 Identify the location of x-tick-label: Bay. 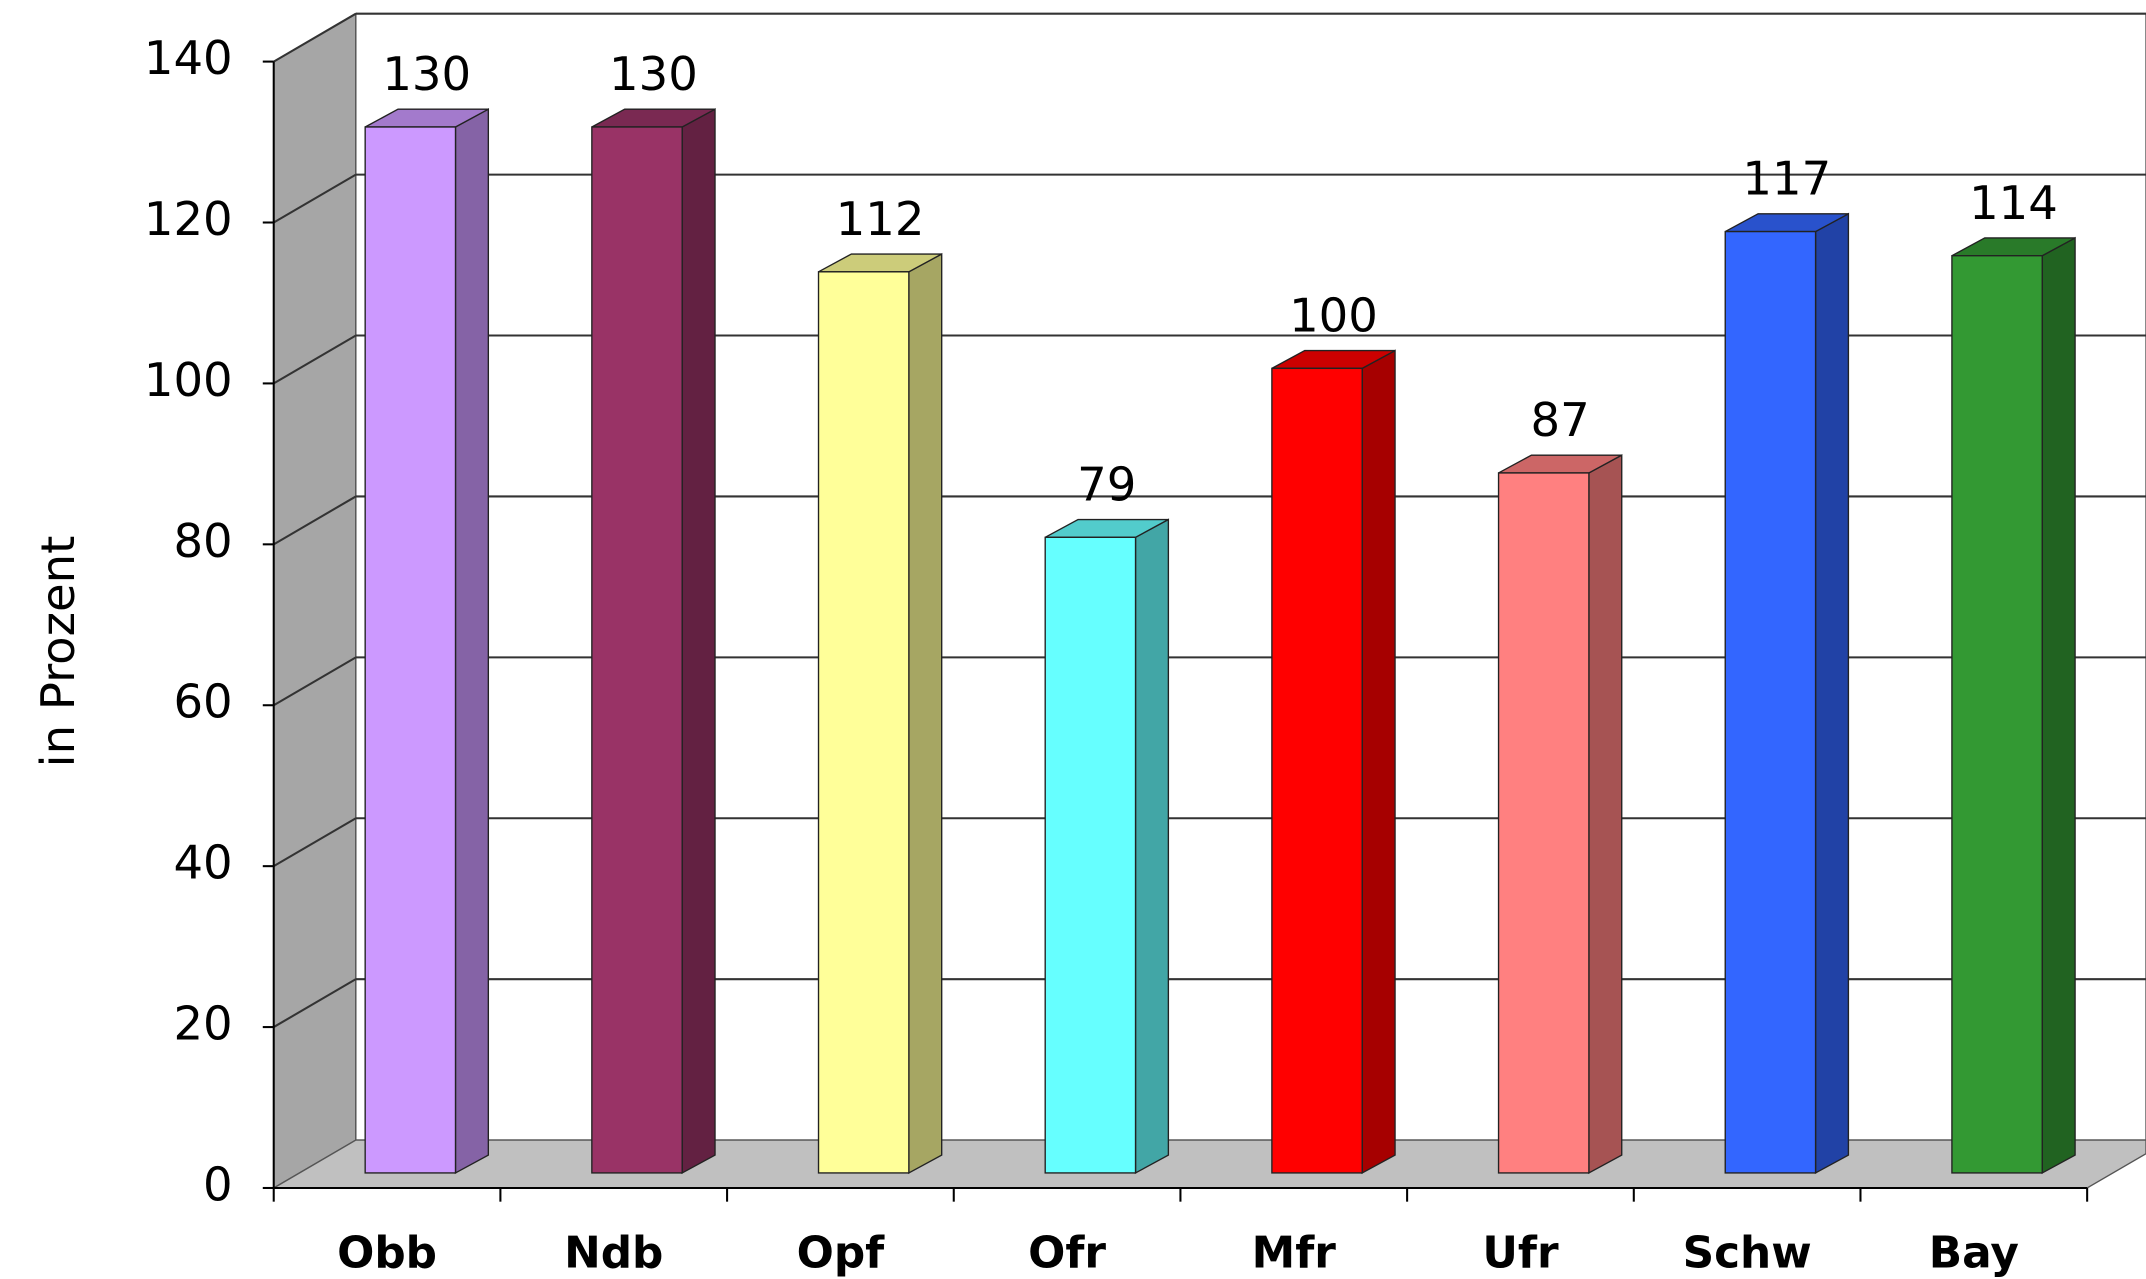
(1974, 1252).